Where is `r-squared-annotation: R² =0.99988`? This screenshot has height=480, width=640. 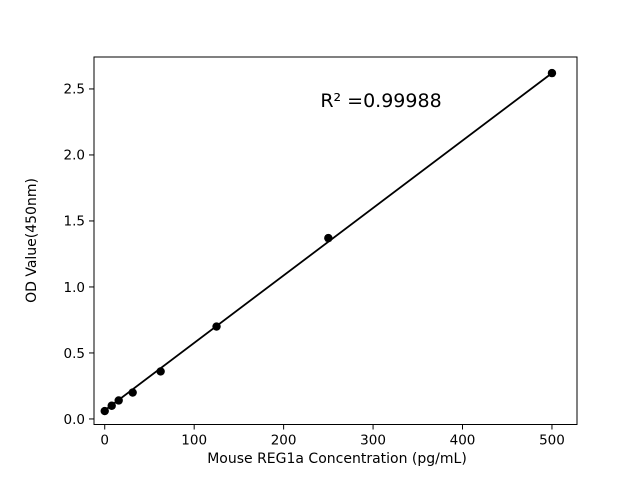
r-squared-annotation: R² =0.99988 is located at coordinates (380, 101).